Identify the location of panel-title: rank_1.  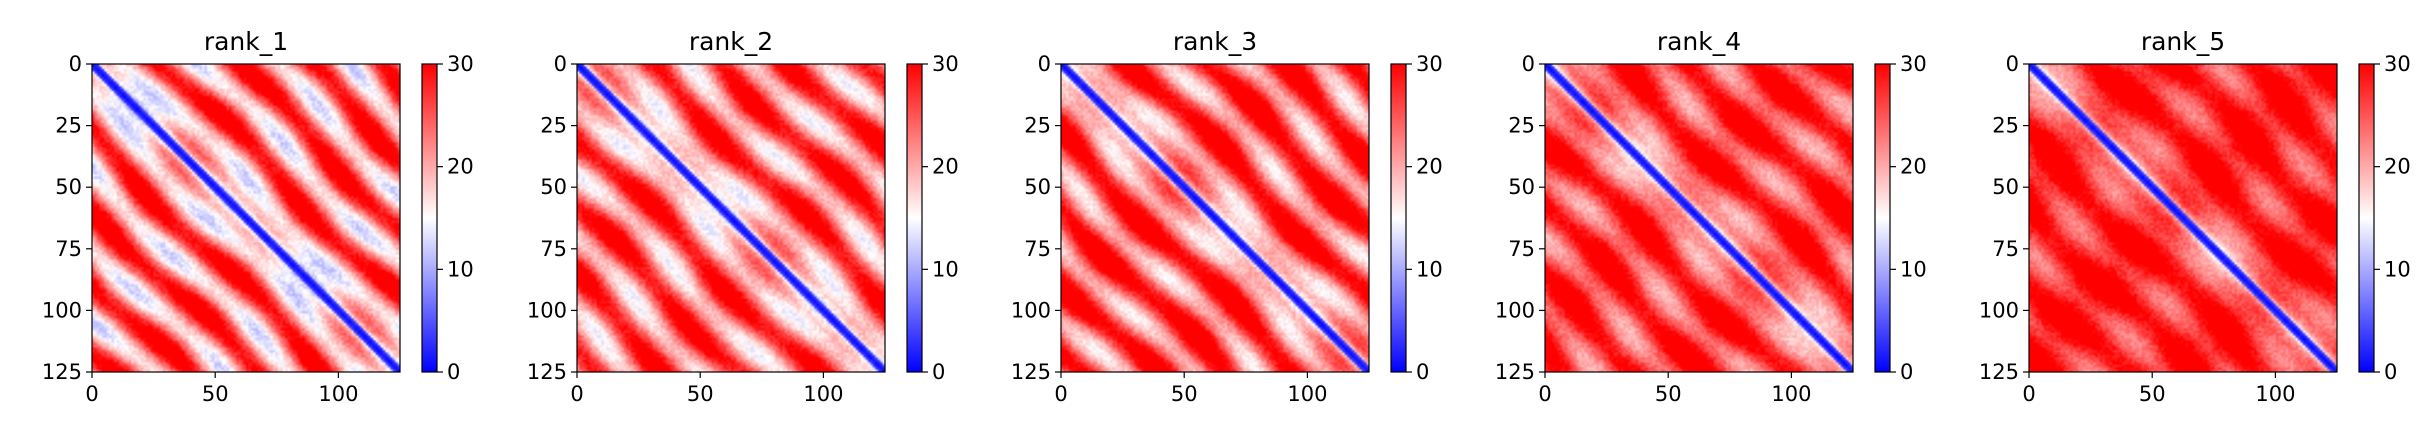
(246, 41).